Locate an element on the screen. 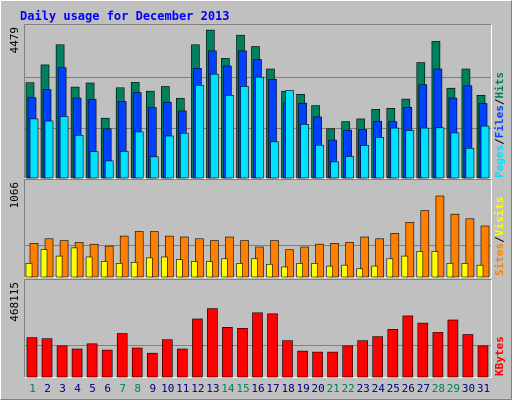  x-tick-label: 24 is located at coordinates (379, 388).